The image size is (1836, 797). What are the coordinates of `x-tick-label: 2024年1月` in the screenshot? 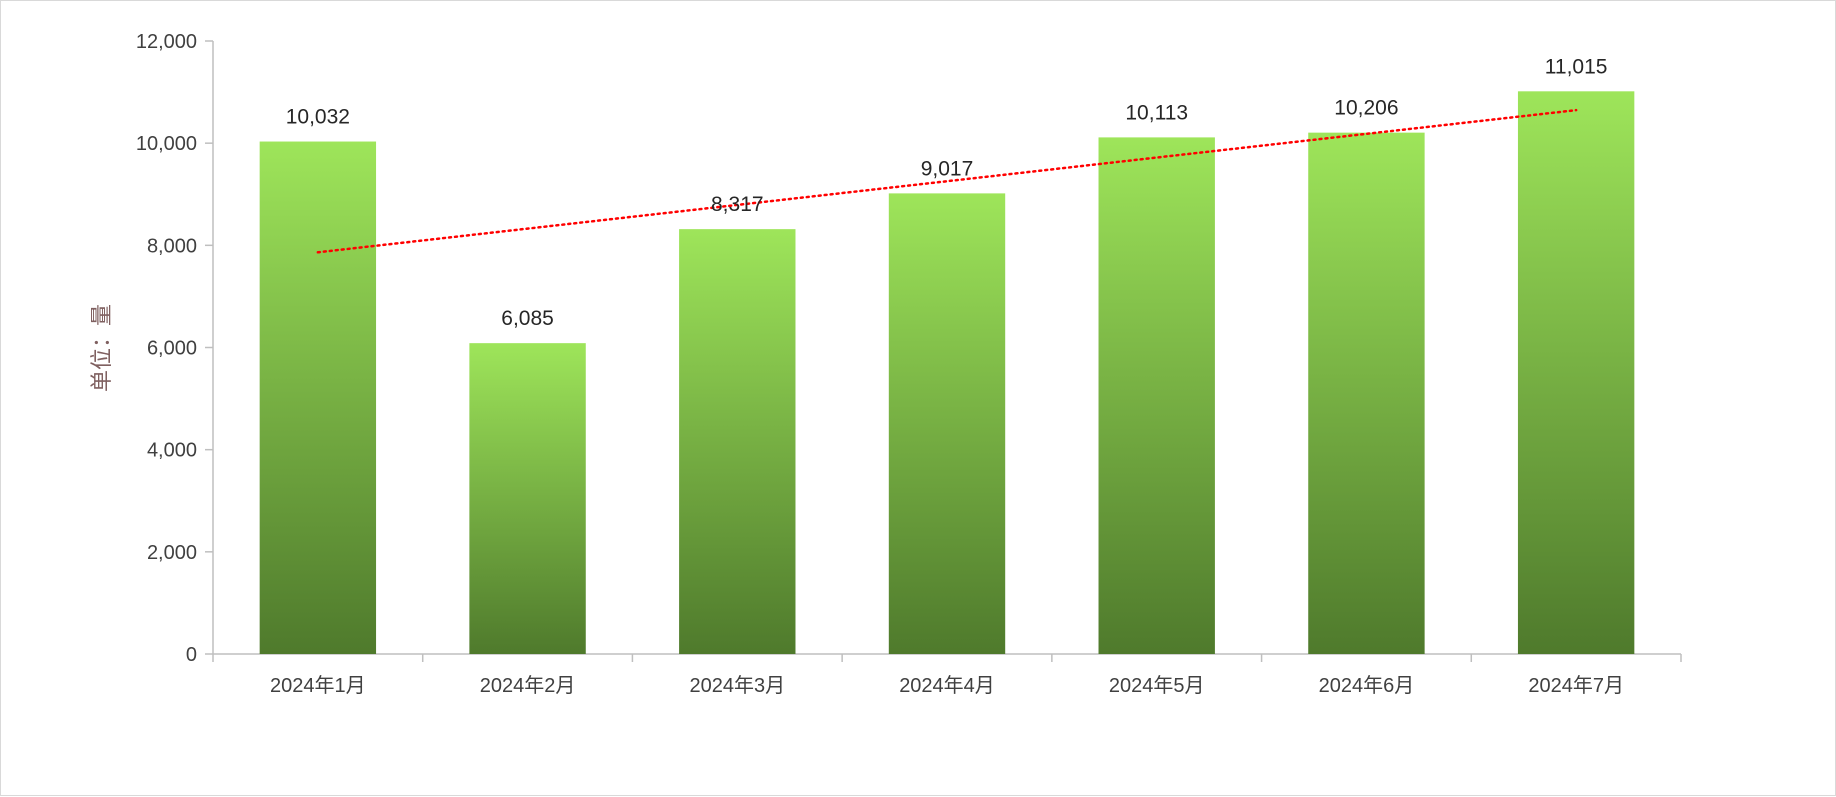 It's located at (318, 685).